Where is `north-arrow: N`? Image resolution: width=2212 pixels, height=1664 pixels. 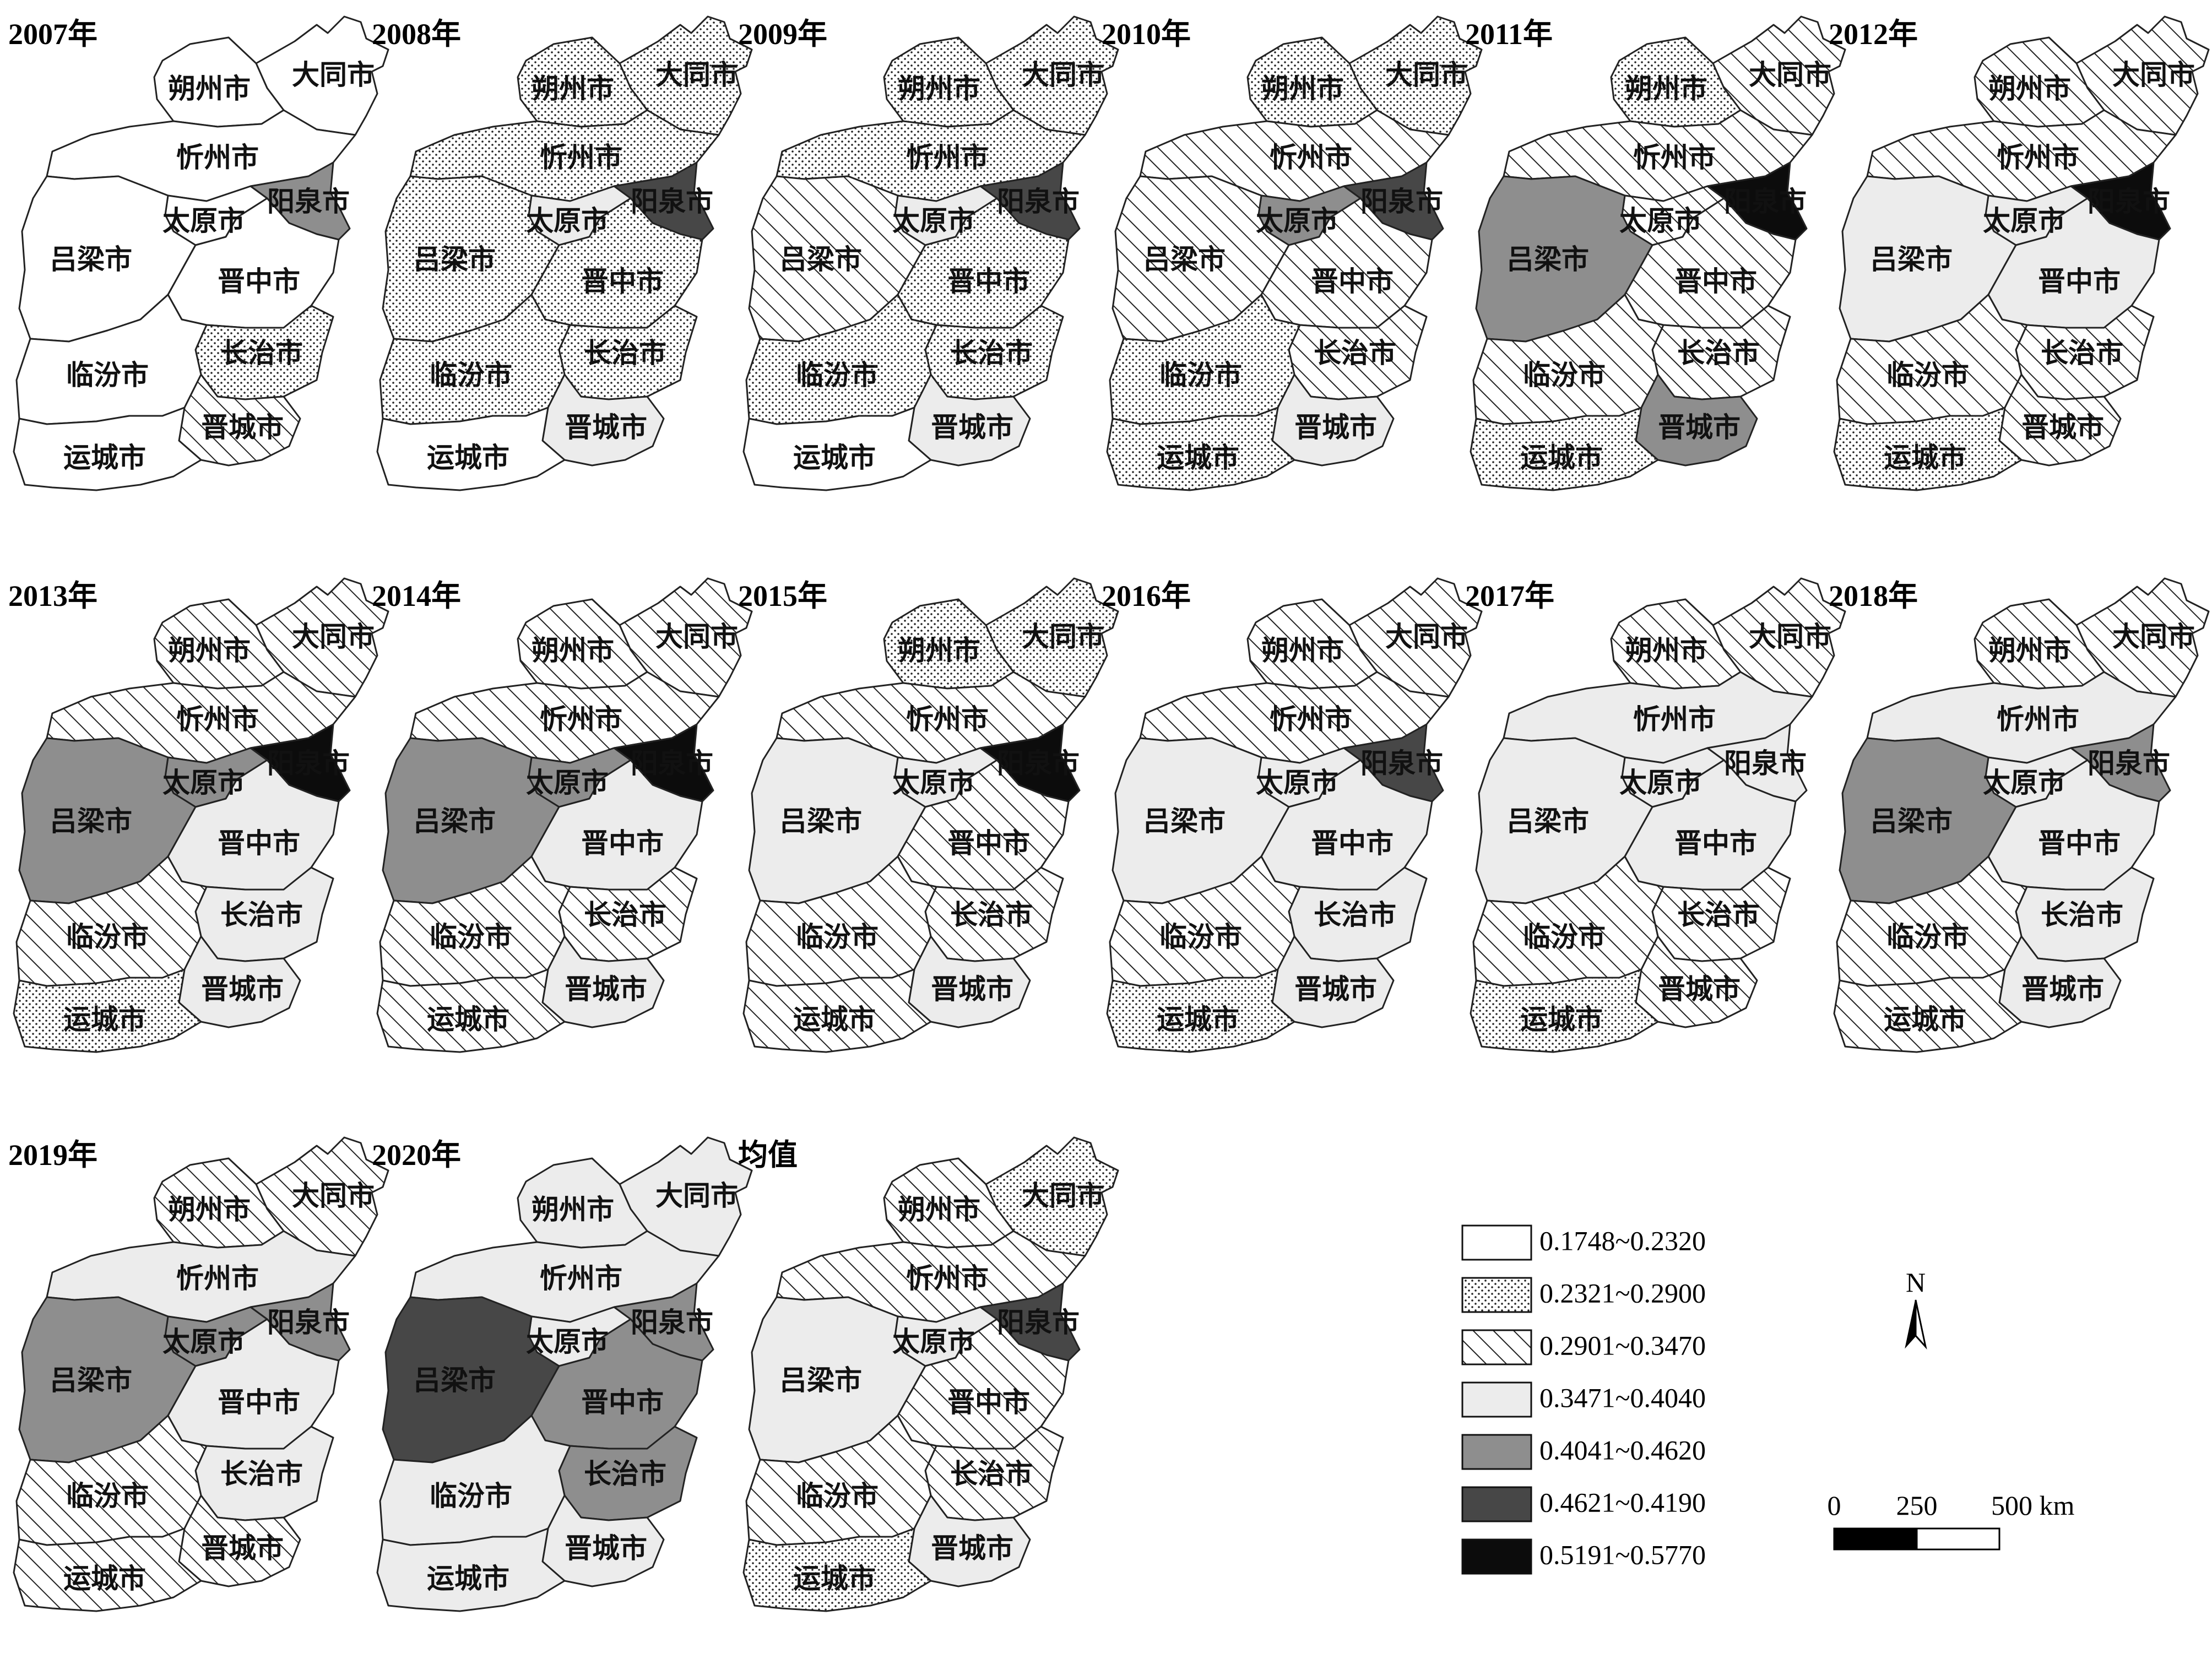 north-arrow: N is located at coordinates (1916, 1308).